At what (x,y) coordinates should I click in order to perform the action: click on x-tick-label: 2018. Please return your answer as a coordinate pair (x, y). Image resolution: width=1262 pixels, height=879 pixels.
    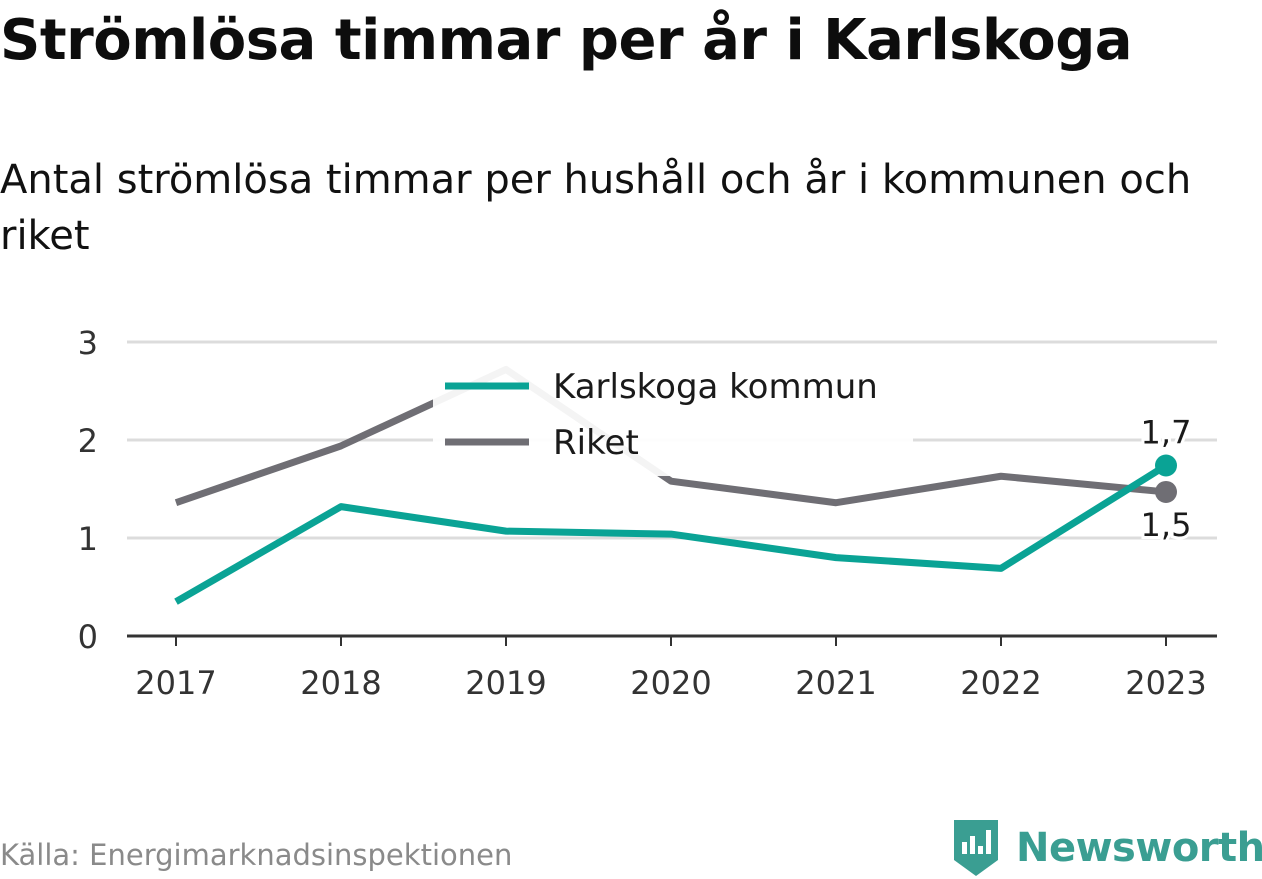
    Looking at the image, I should click on (340, 683).